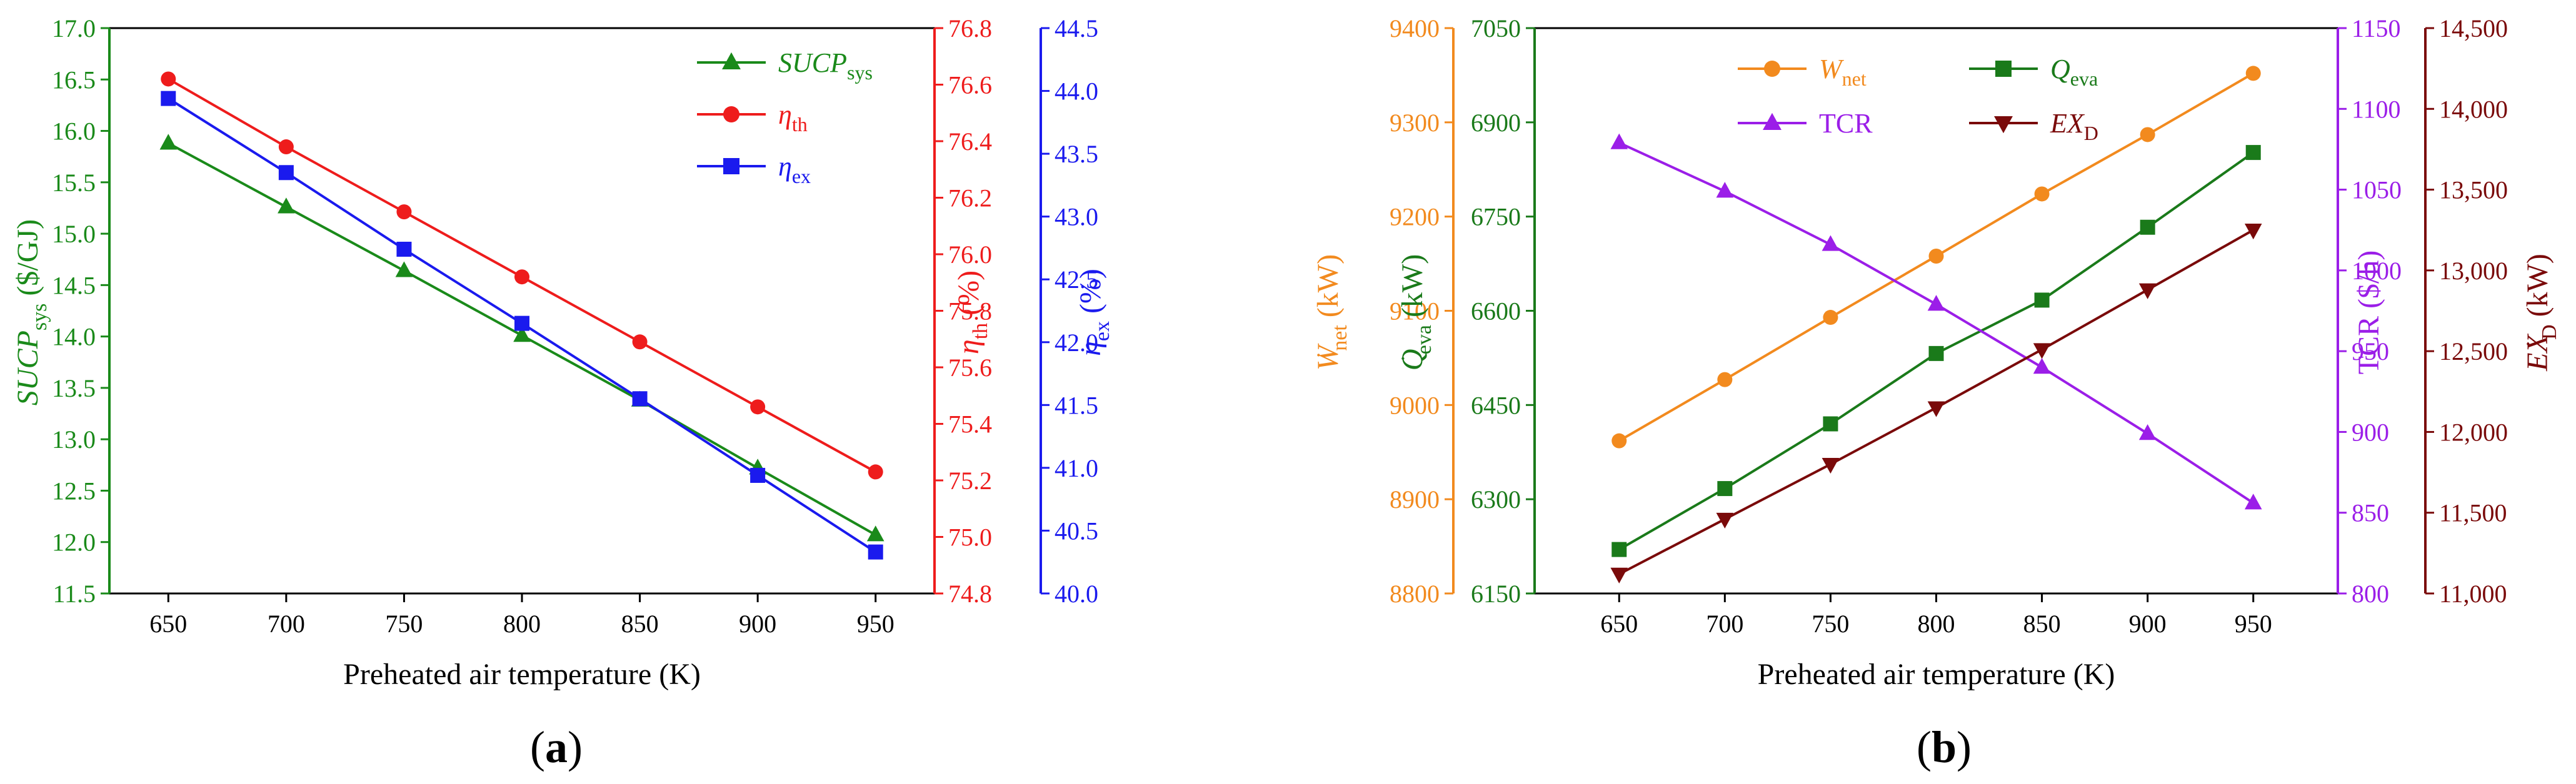  Describe the element at coordinates (793, 117) in the screenshot. I see `legend-label-y2: ηth` at that location.